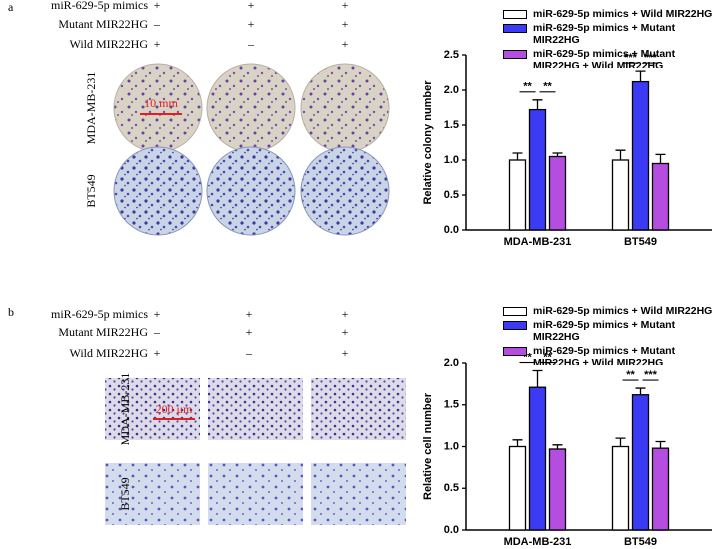 Image resolution: width=720 pixels, height=549 pixels. Describe the element at coordinates (161, 103) in the screenshot. I see `scale-bar-label: 10 mm` at that location.